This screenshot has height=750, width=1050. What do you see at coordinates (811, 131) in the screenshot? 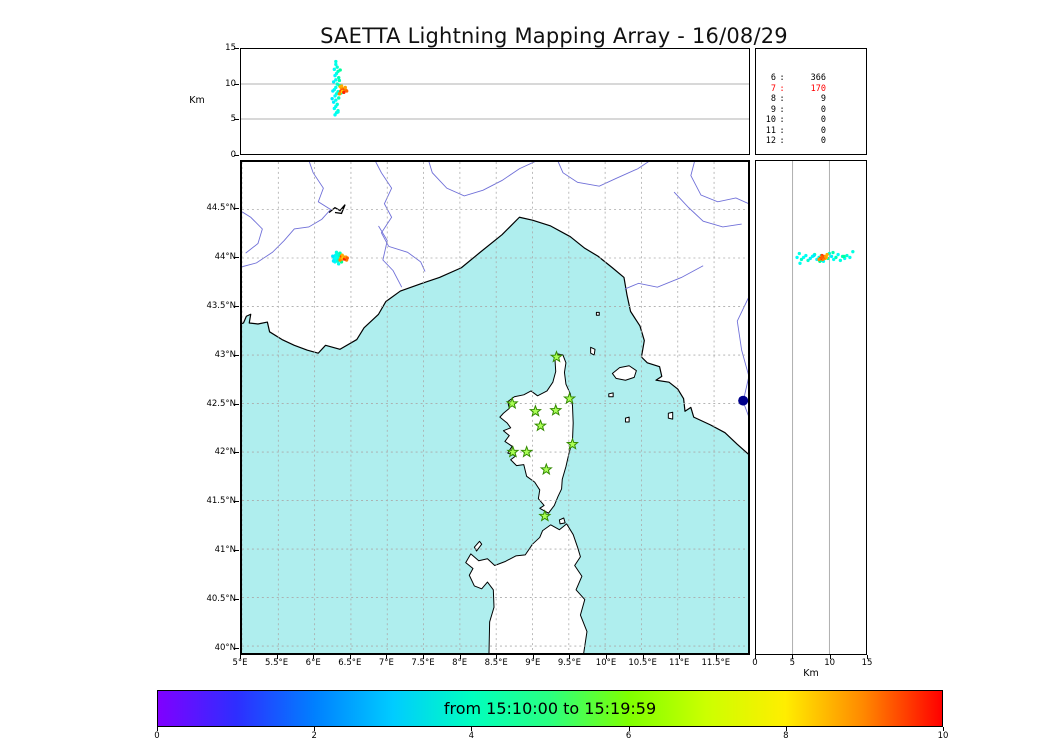
I see `station-count-row: 11: 0` at bounding box center [811, 131].